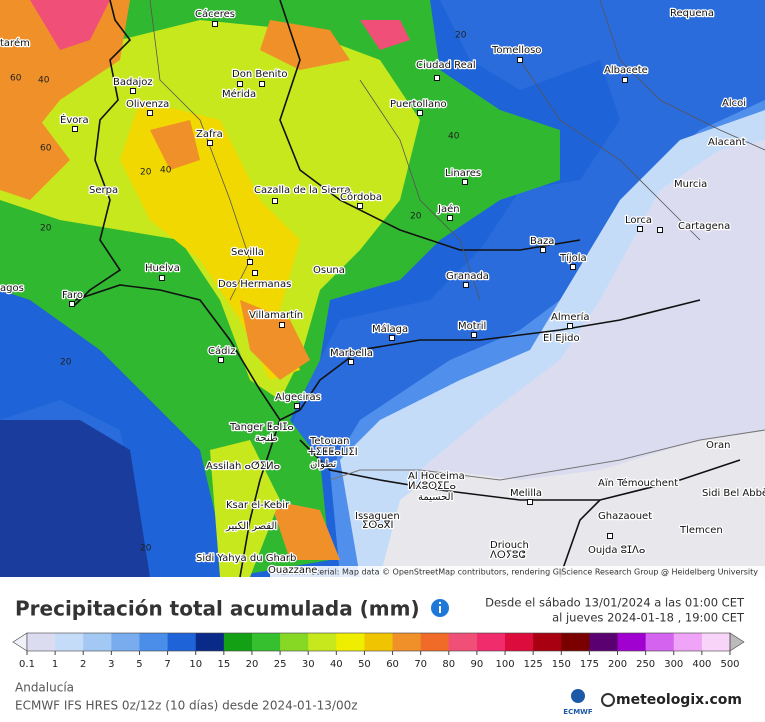 The height and width of the screenshot is (722, 765). Describe the element at coordinates (15, 43) in the screenshot. I see `city-label: tarém` at that location.